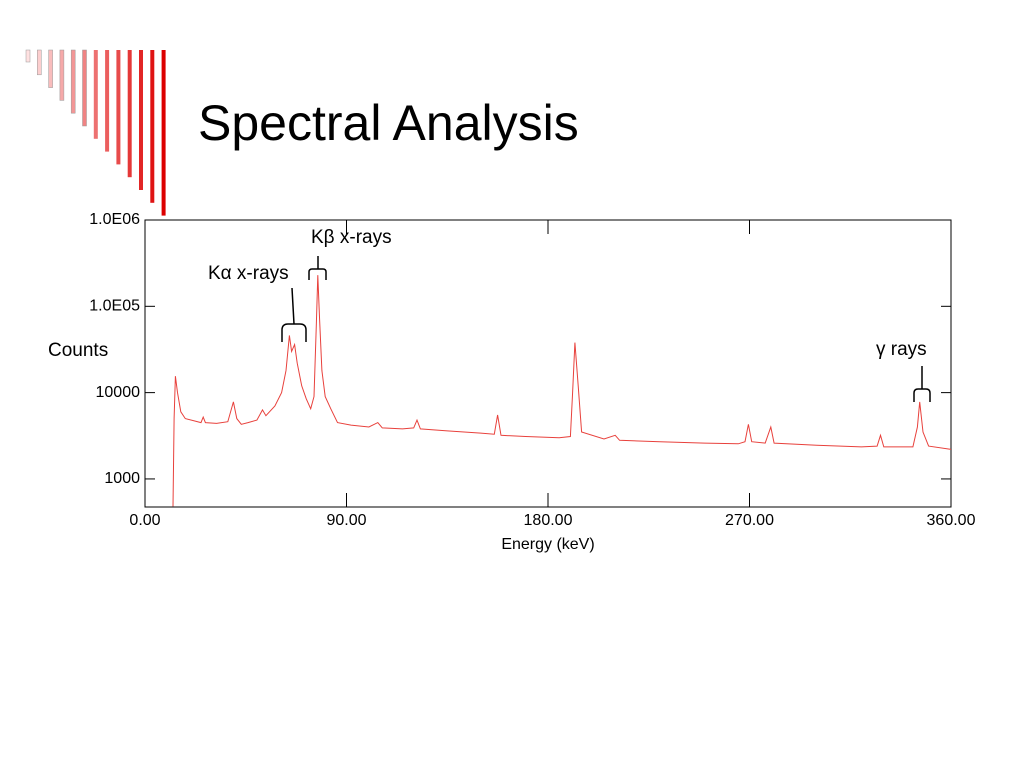 The width and height of the screenshot is (1024, 773). I want to click on x-axis-label: Energy (keV), so click(547, 544).